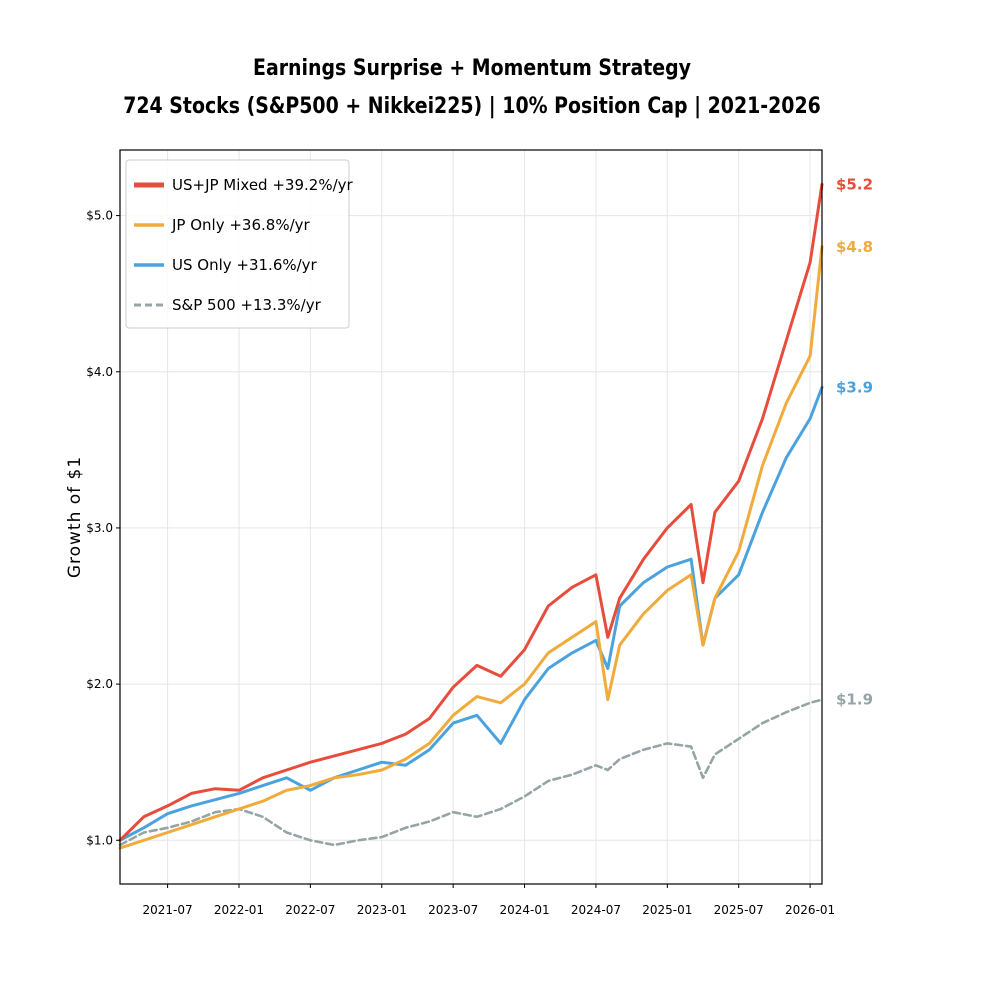 This screenshot has width=1004, height=1004. I want to click on y-tick-label: $5.0, so click(99, 216).